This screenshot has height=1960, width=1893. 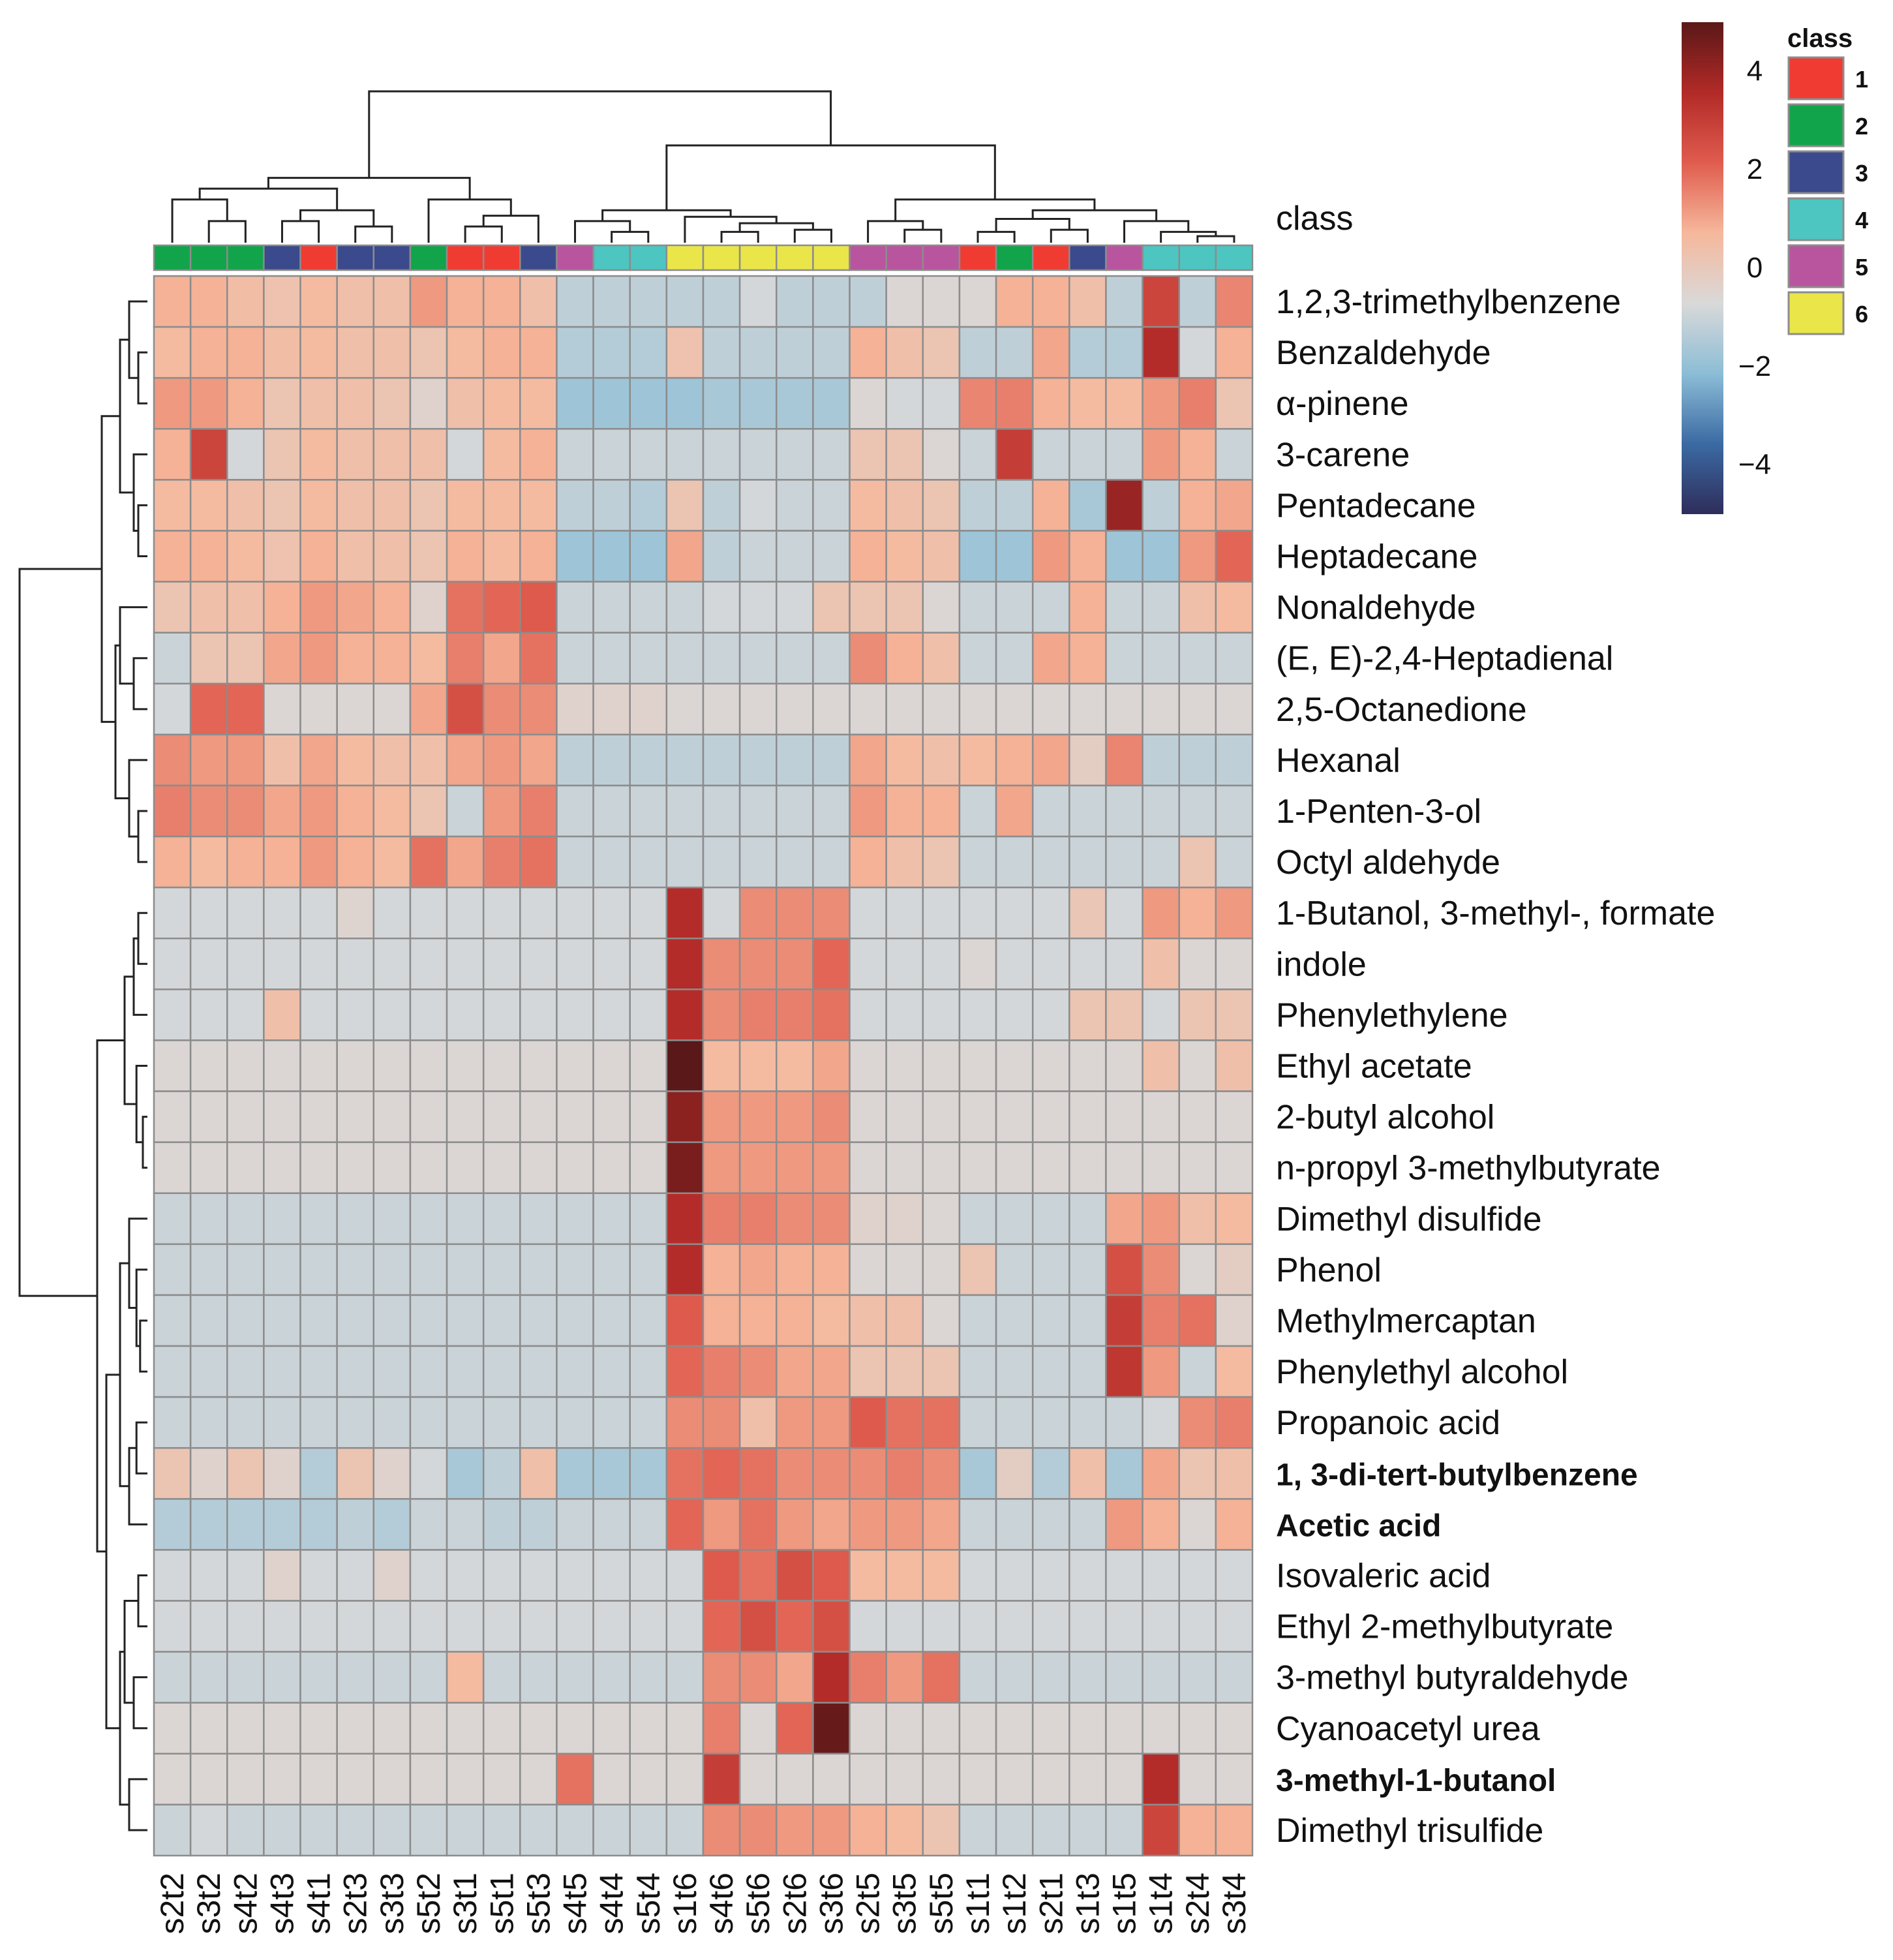 What do you see at coordinates (612, 505) in the screenshot?
I see `heatmap-cell-s4t4-r4` at bounding box center [612, 505].